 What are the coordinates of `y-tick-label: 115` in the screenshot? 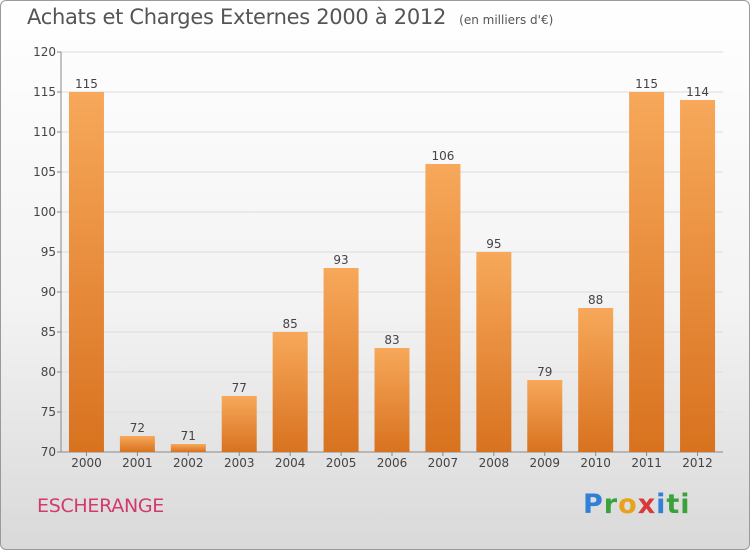 It's located at (44, 92).